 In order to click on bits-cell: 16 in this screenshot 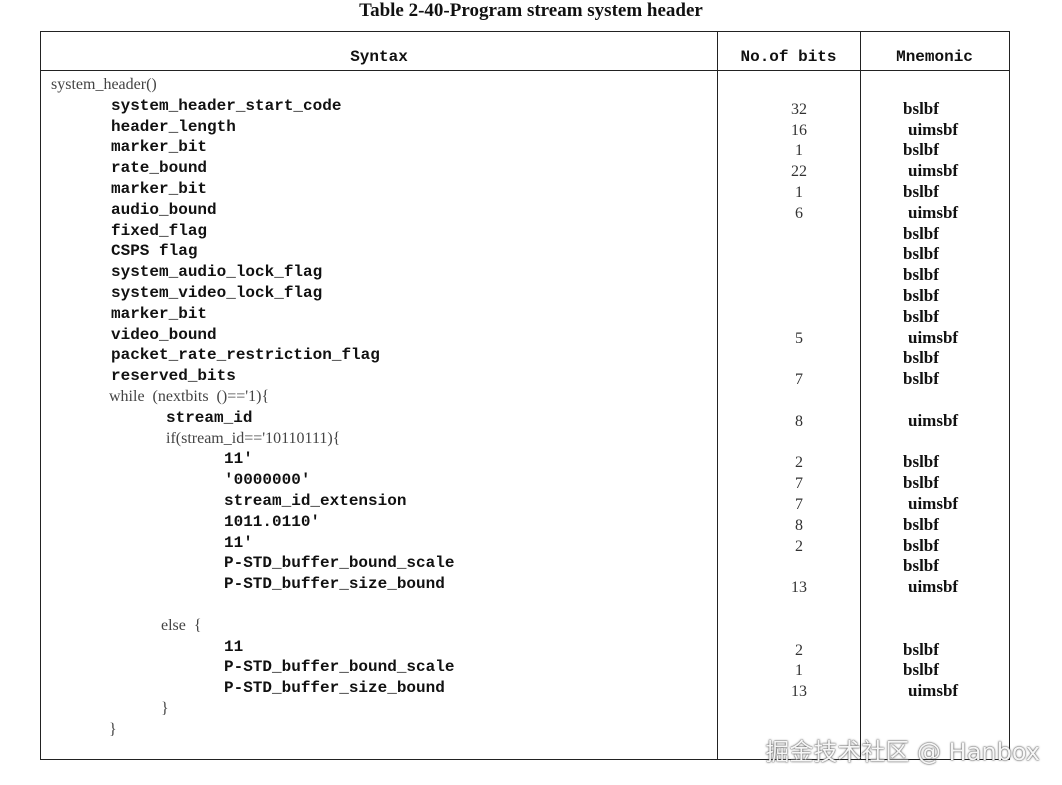, I will do `click(799, 130)`.